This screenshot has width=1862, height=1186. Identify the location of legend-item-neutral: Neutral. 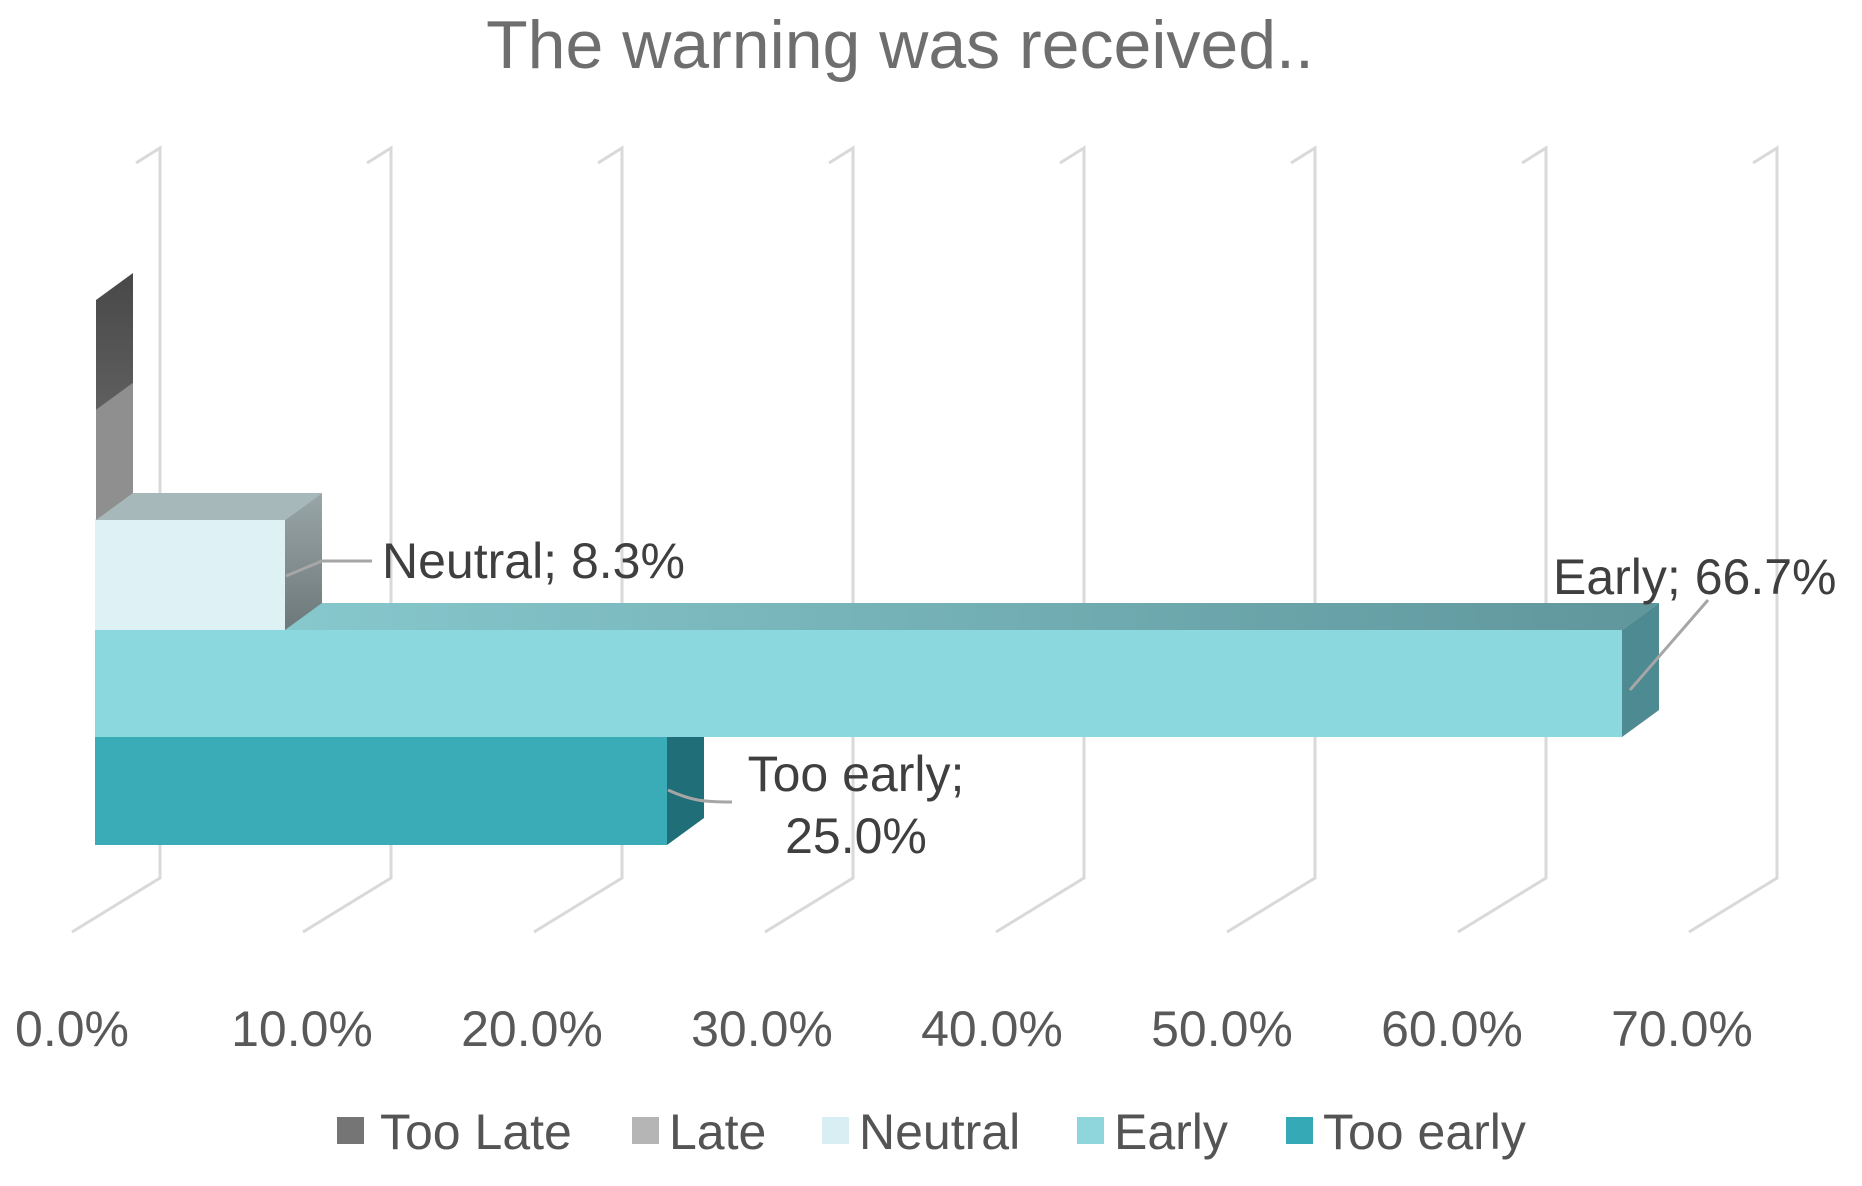
(921, 1132).